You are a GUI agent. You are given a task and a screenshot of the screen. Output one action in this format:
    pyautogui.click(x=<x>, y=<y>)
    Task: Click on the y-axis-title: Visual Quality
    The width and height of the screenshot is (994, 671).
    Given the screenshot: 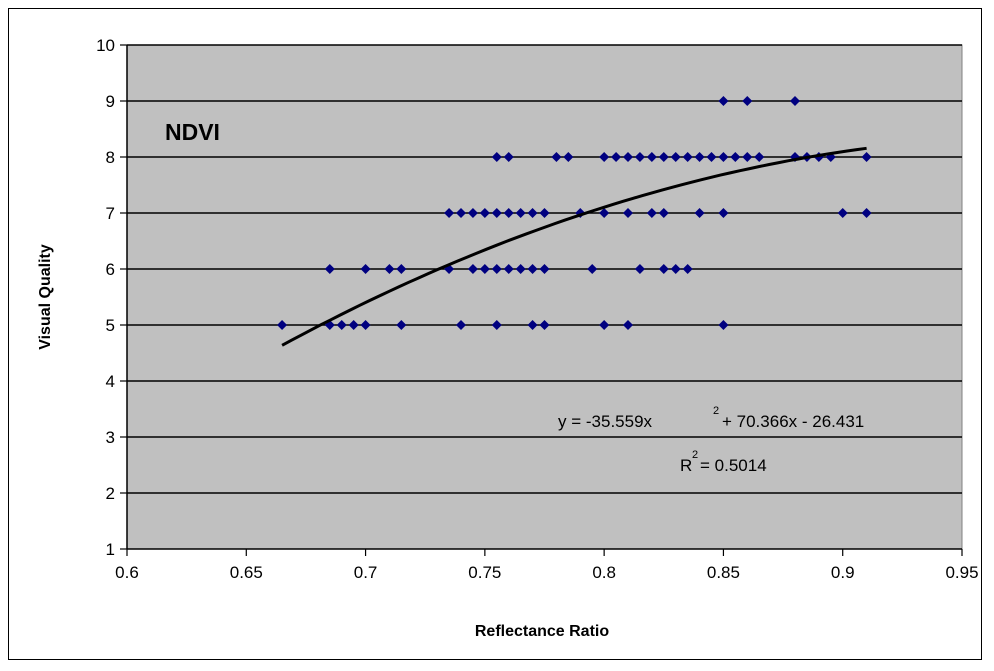 What is the action you would take?
    pyautogui.click(x=45, y=297)
    